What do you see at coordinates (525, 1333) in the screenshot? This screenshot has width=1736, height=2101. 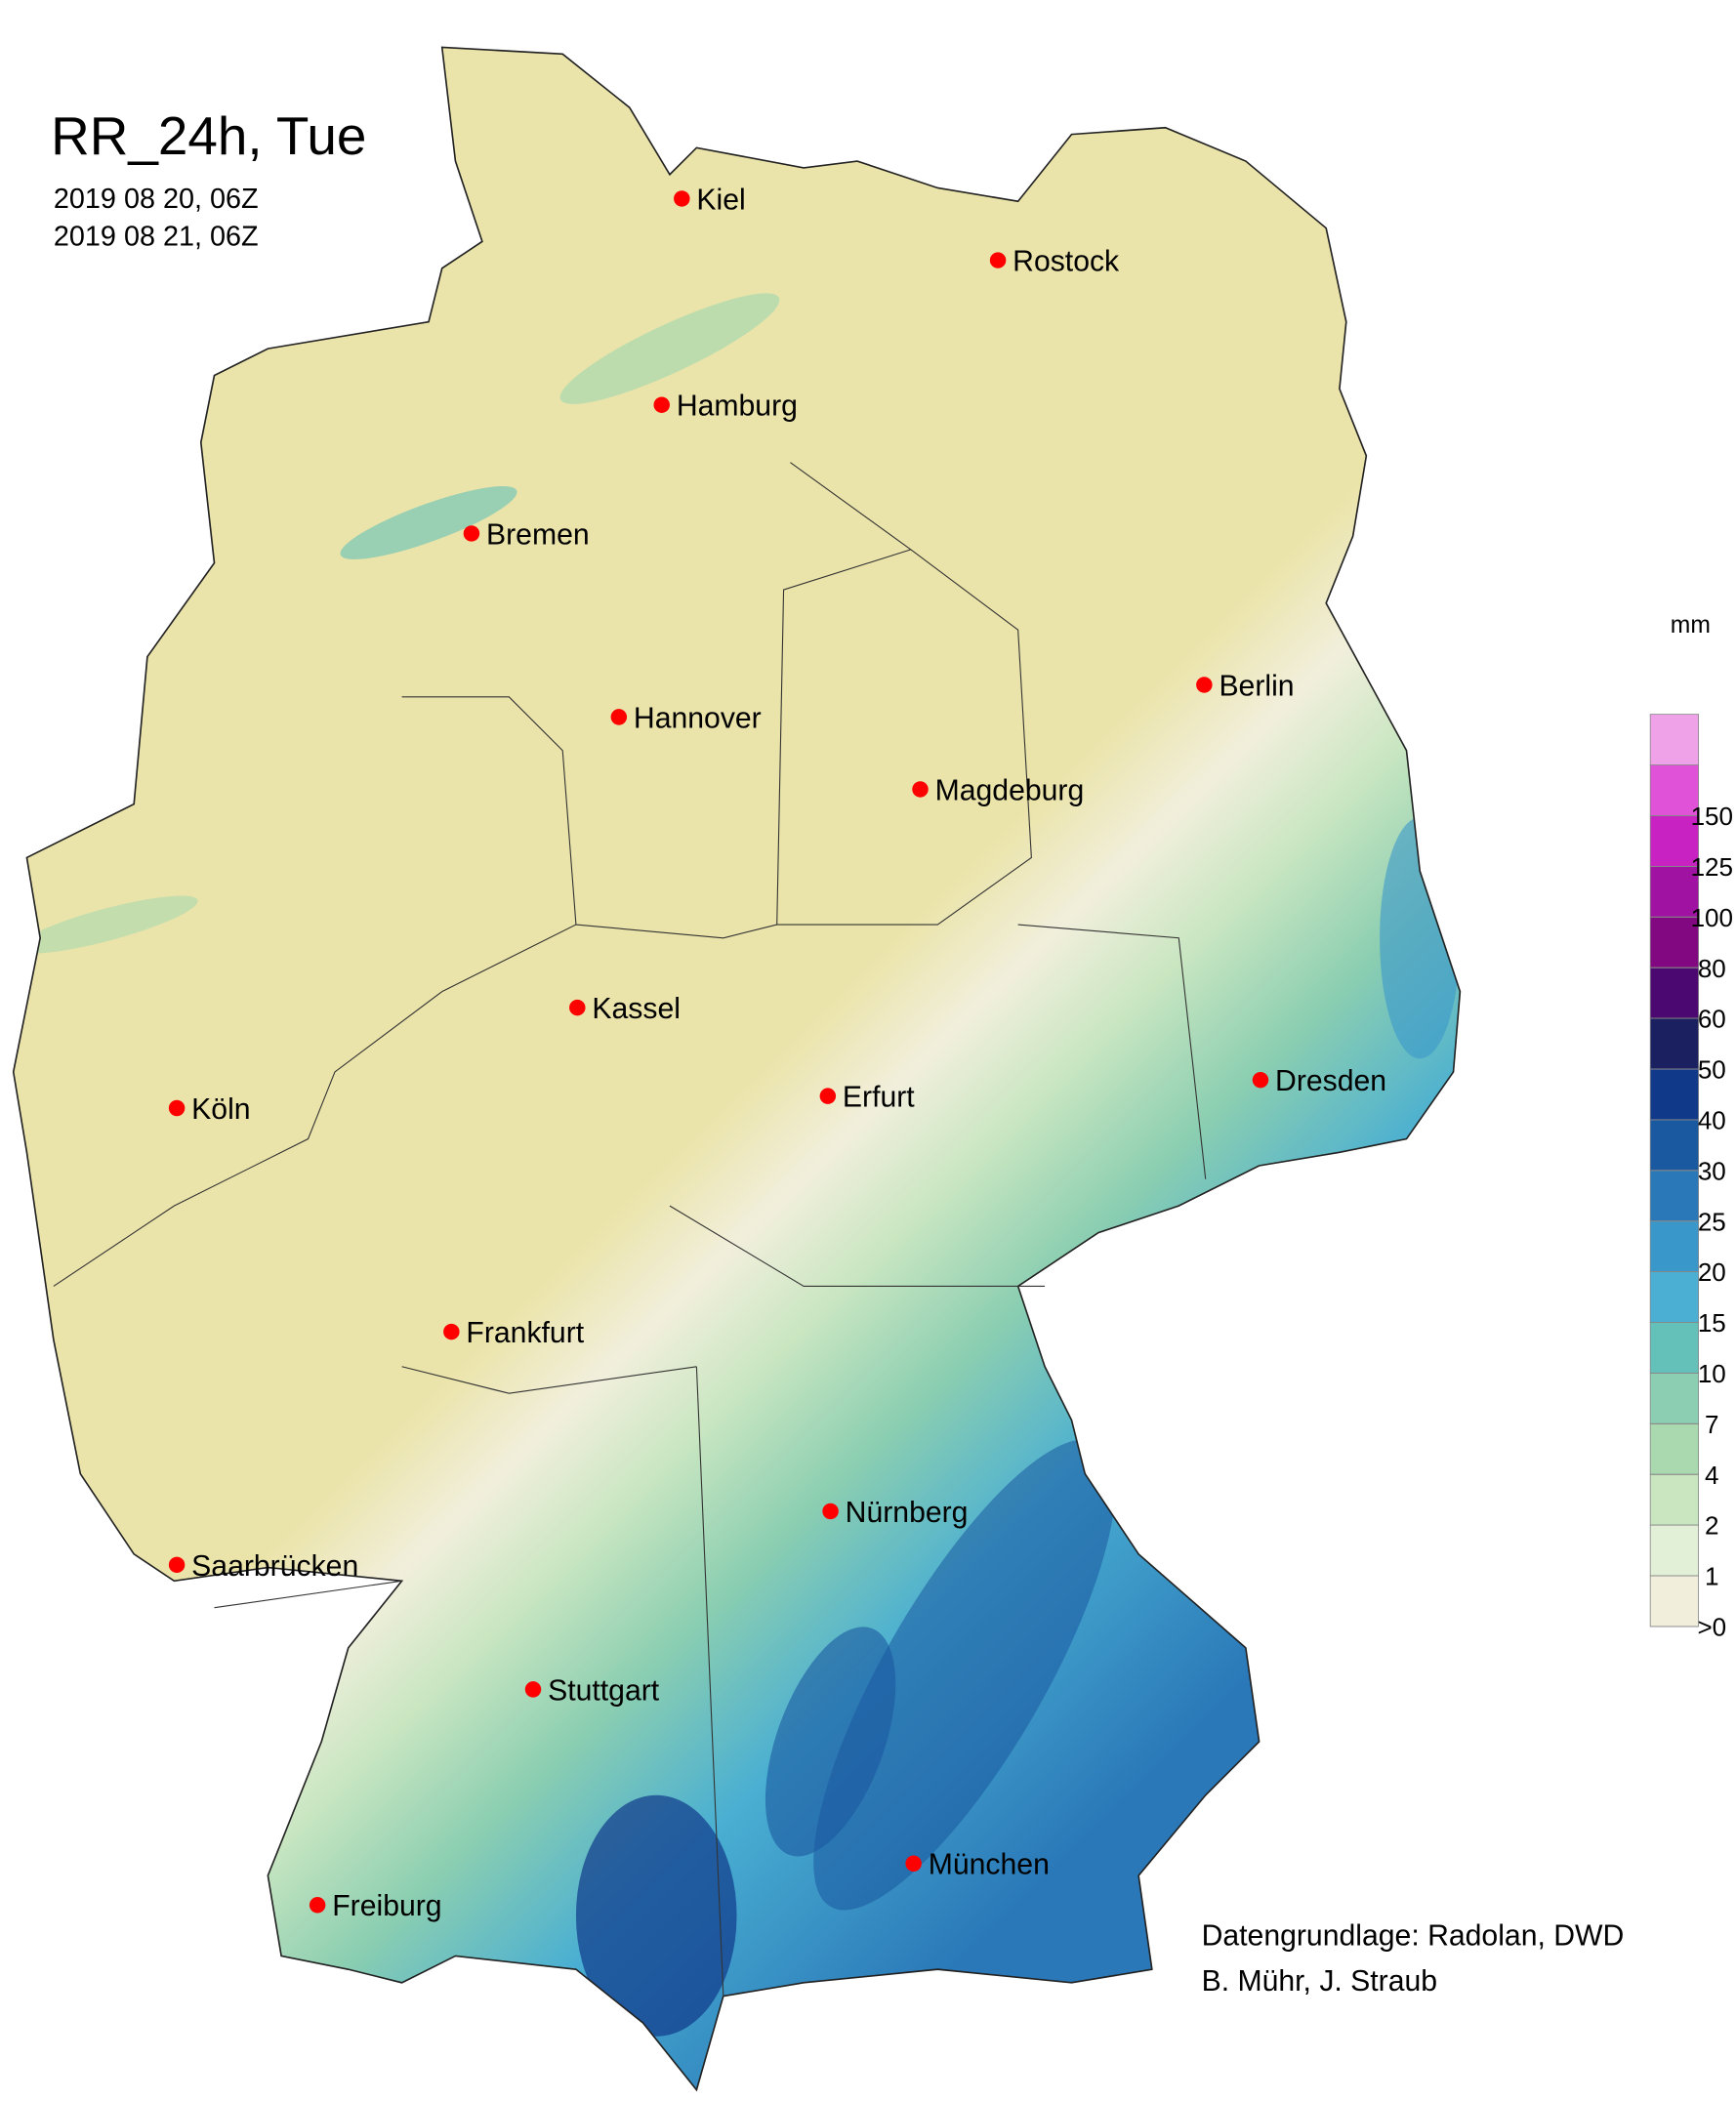 I see `city-label: Frankfurt` at bounding box center [525, 1333].